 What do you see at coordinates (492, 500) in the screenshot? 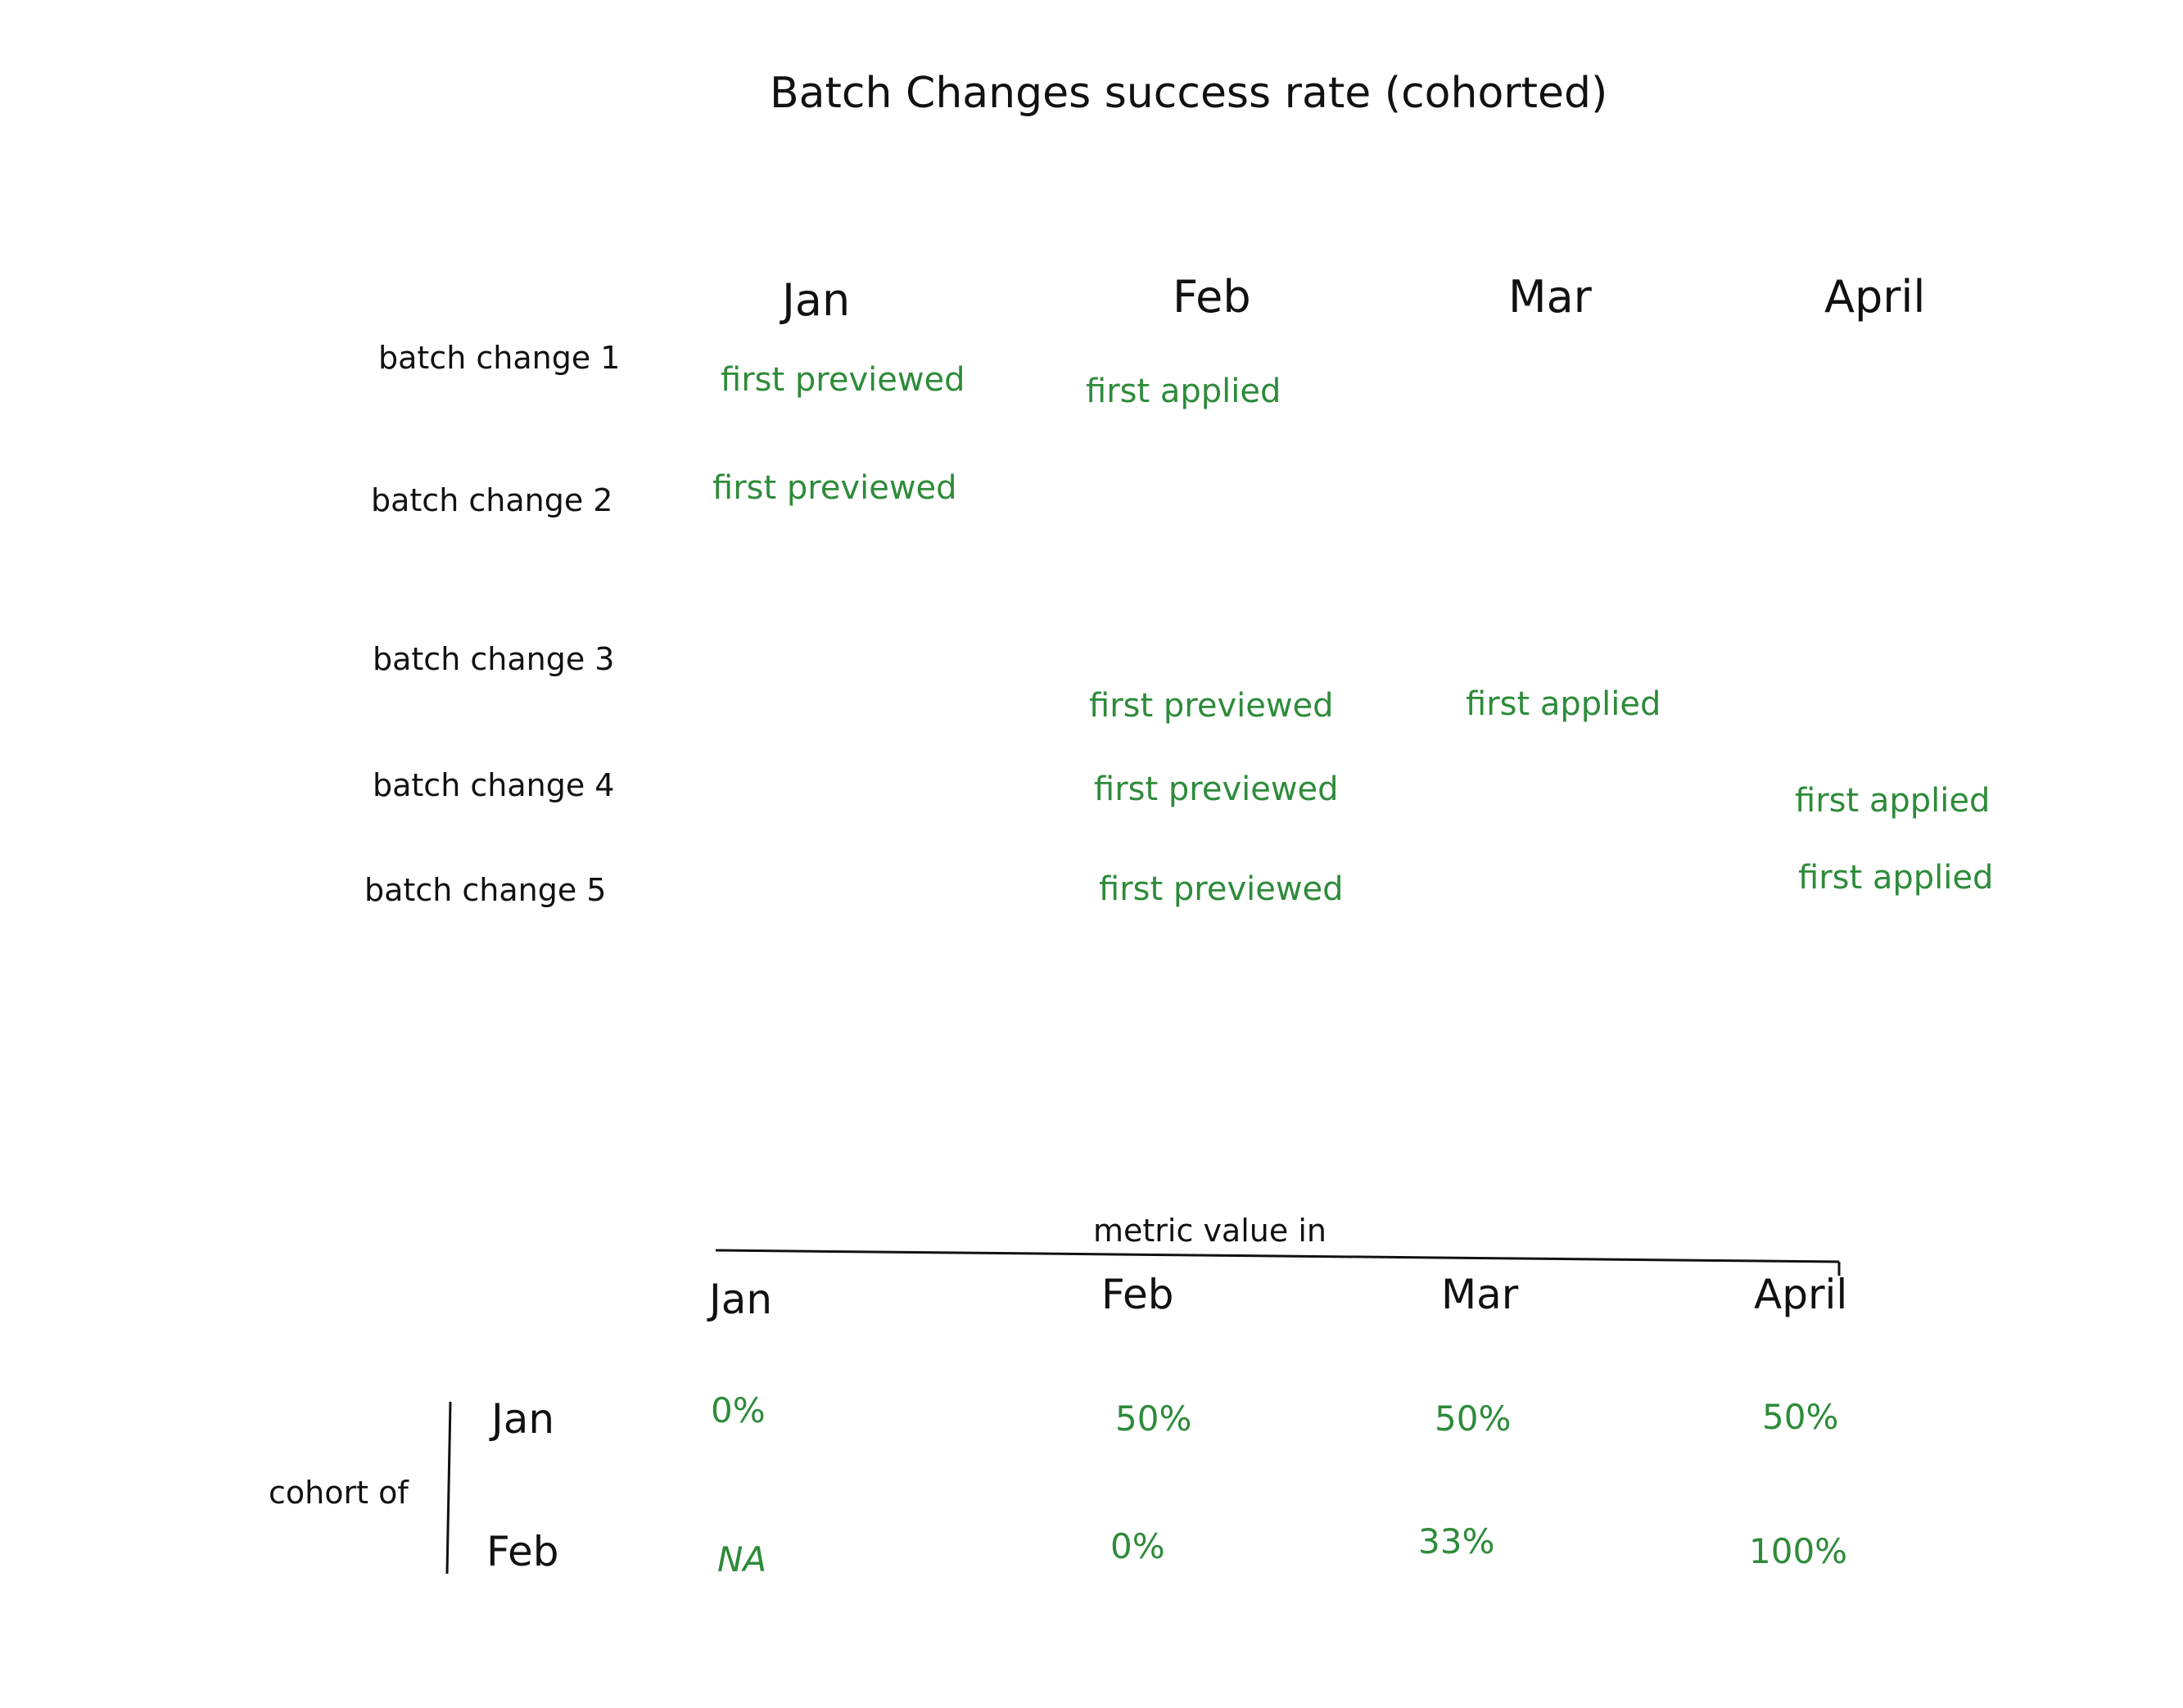
I see `timeline-row-label: batch change 2` at bounding box center [492, 500].